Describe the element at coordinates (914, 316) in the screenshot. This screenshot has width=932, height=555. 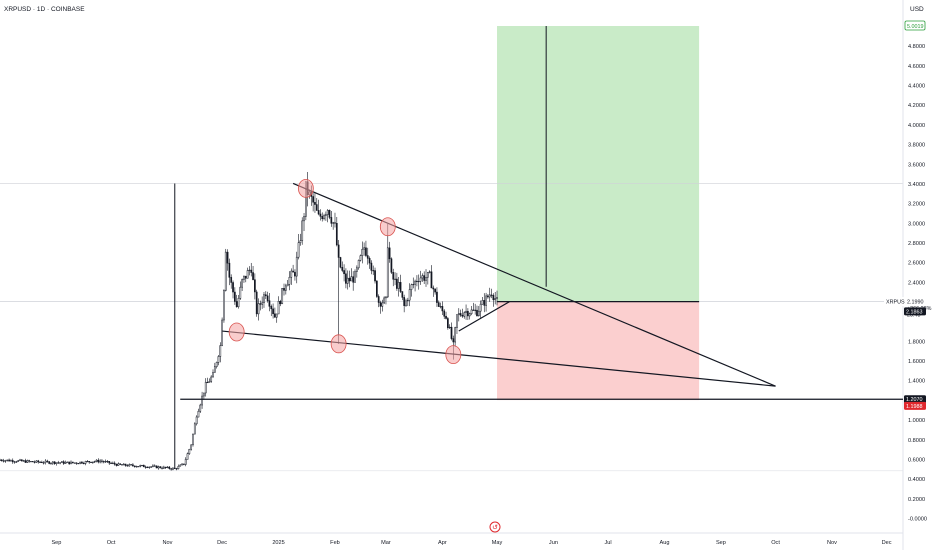
I see `countdown: 25:43` at that location.